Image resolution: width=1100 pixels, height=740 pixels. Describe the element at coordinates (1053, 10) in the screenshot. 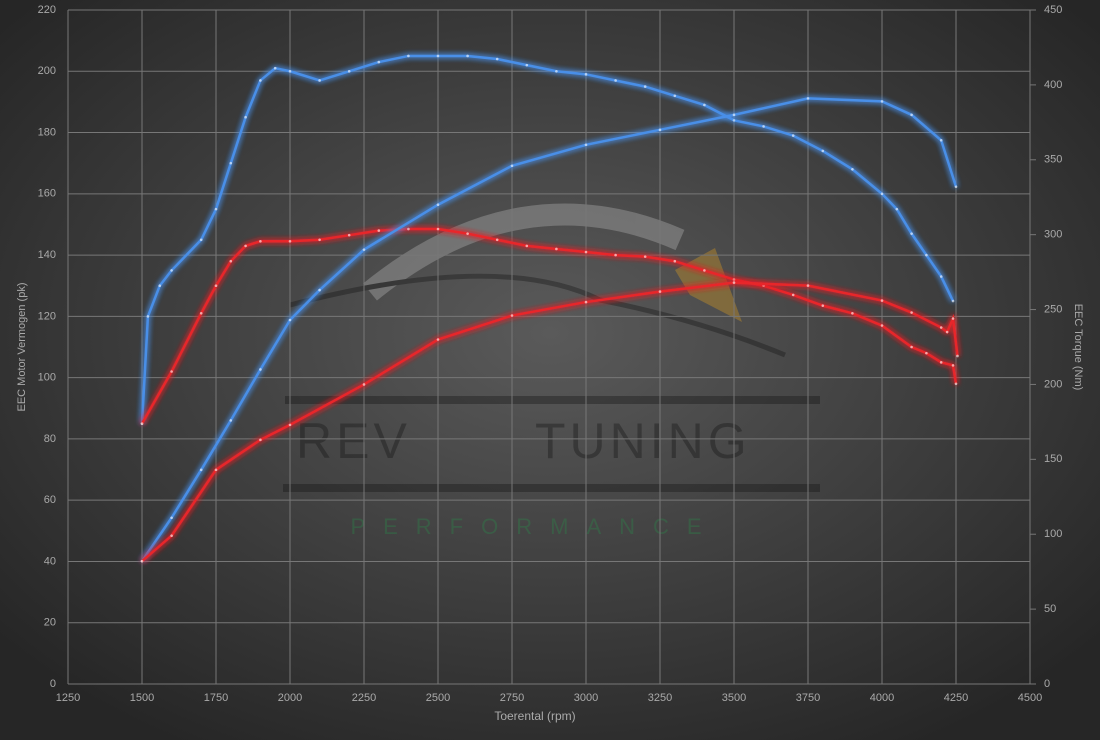

I see `y2-tick-label: 450` at that location.